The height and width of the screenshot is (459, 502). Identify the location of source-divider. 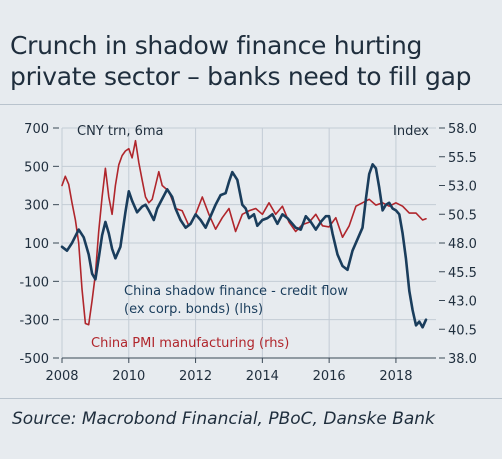
(251, 398).